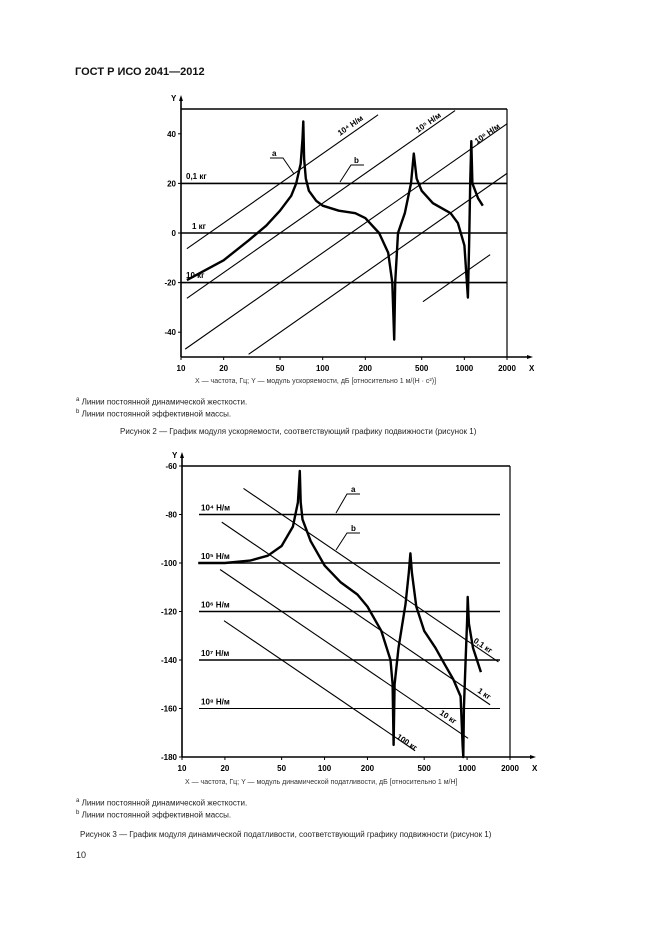 This screenshot has width=661, height=936. I want to click on mass-line-label: 100 кг, so click(407, 742).